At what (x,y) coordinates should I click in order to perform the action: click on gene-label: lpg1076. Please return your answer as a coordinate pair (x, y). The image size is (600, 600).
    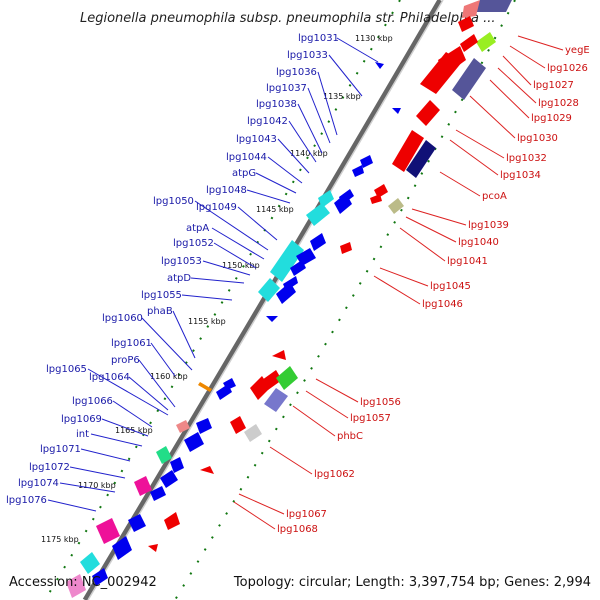
    Looking at the image, I should click on (26, 500).